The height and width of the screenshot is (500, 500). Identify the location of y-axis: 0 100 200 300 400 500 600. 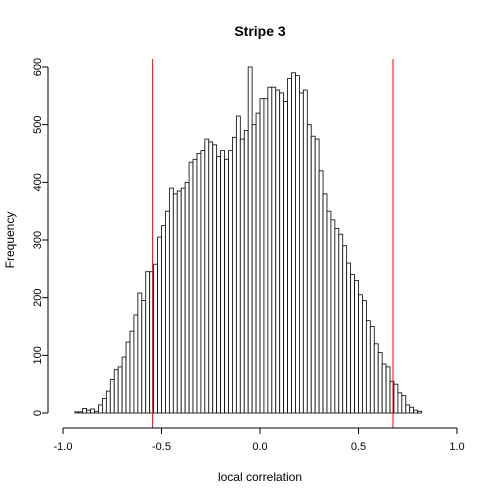
(40, 237).